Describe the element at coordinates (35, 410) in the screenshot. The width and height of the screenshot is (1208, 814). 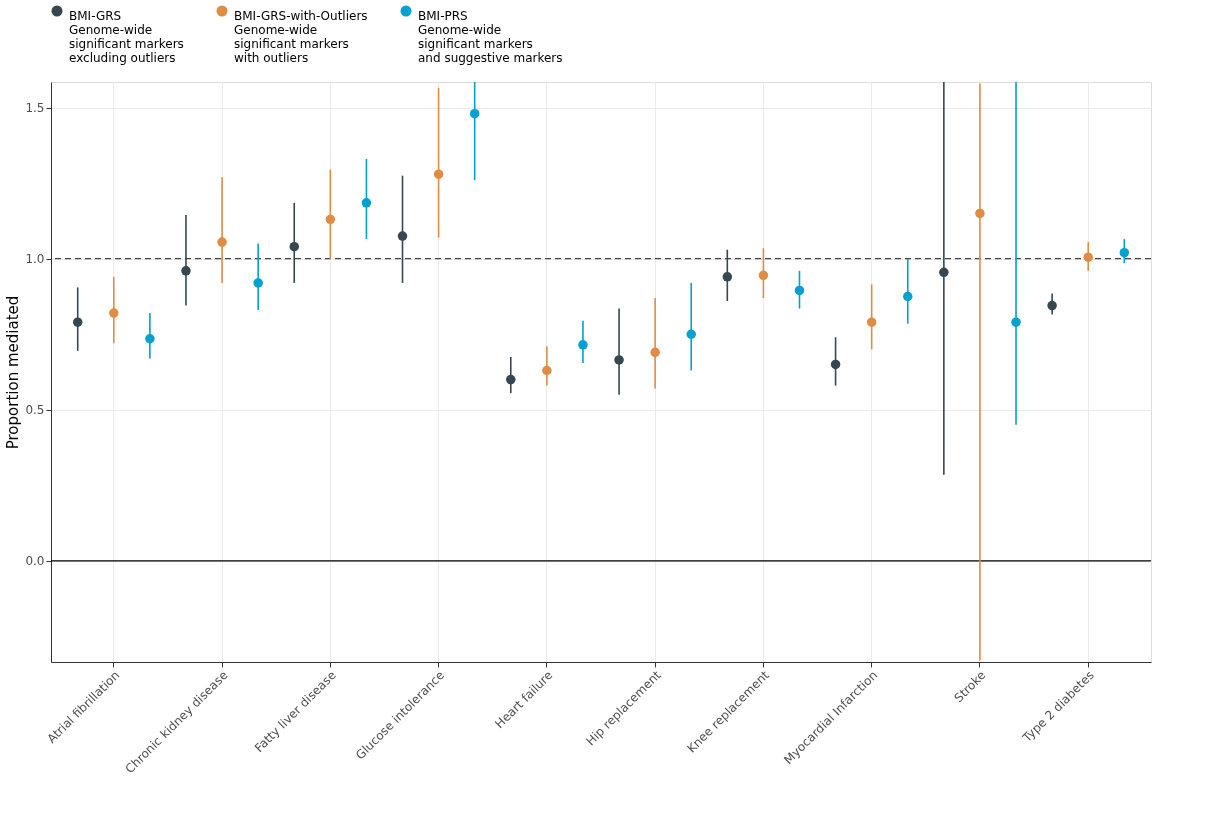
I see `y-tick-label: 0.5` at that location.